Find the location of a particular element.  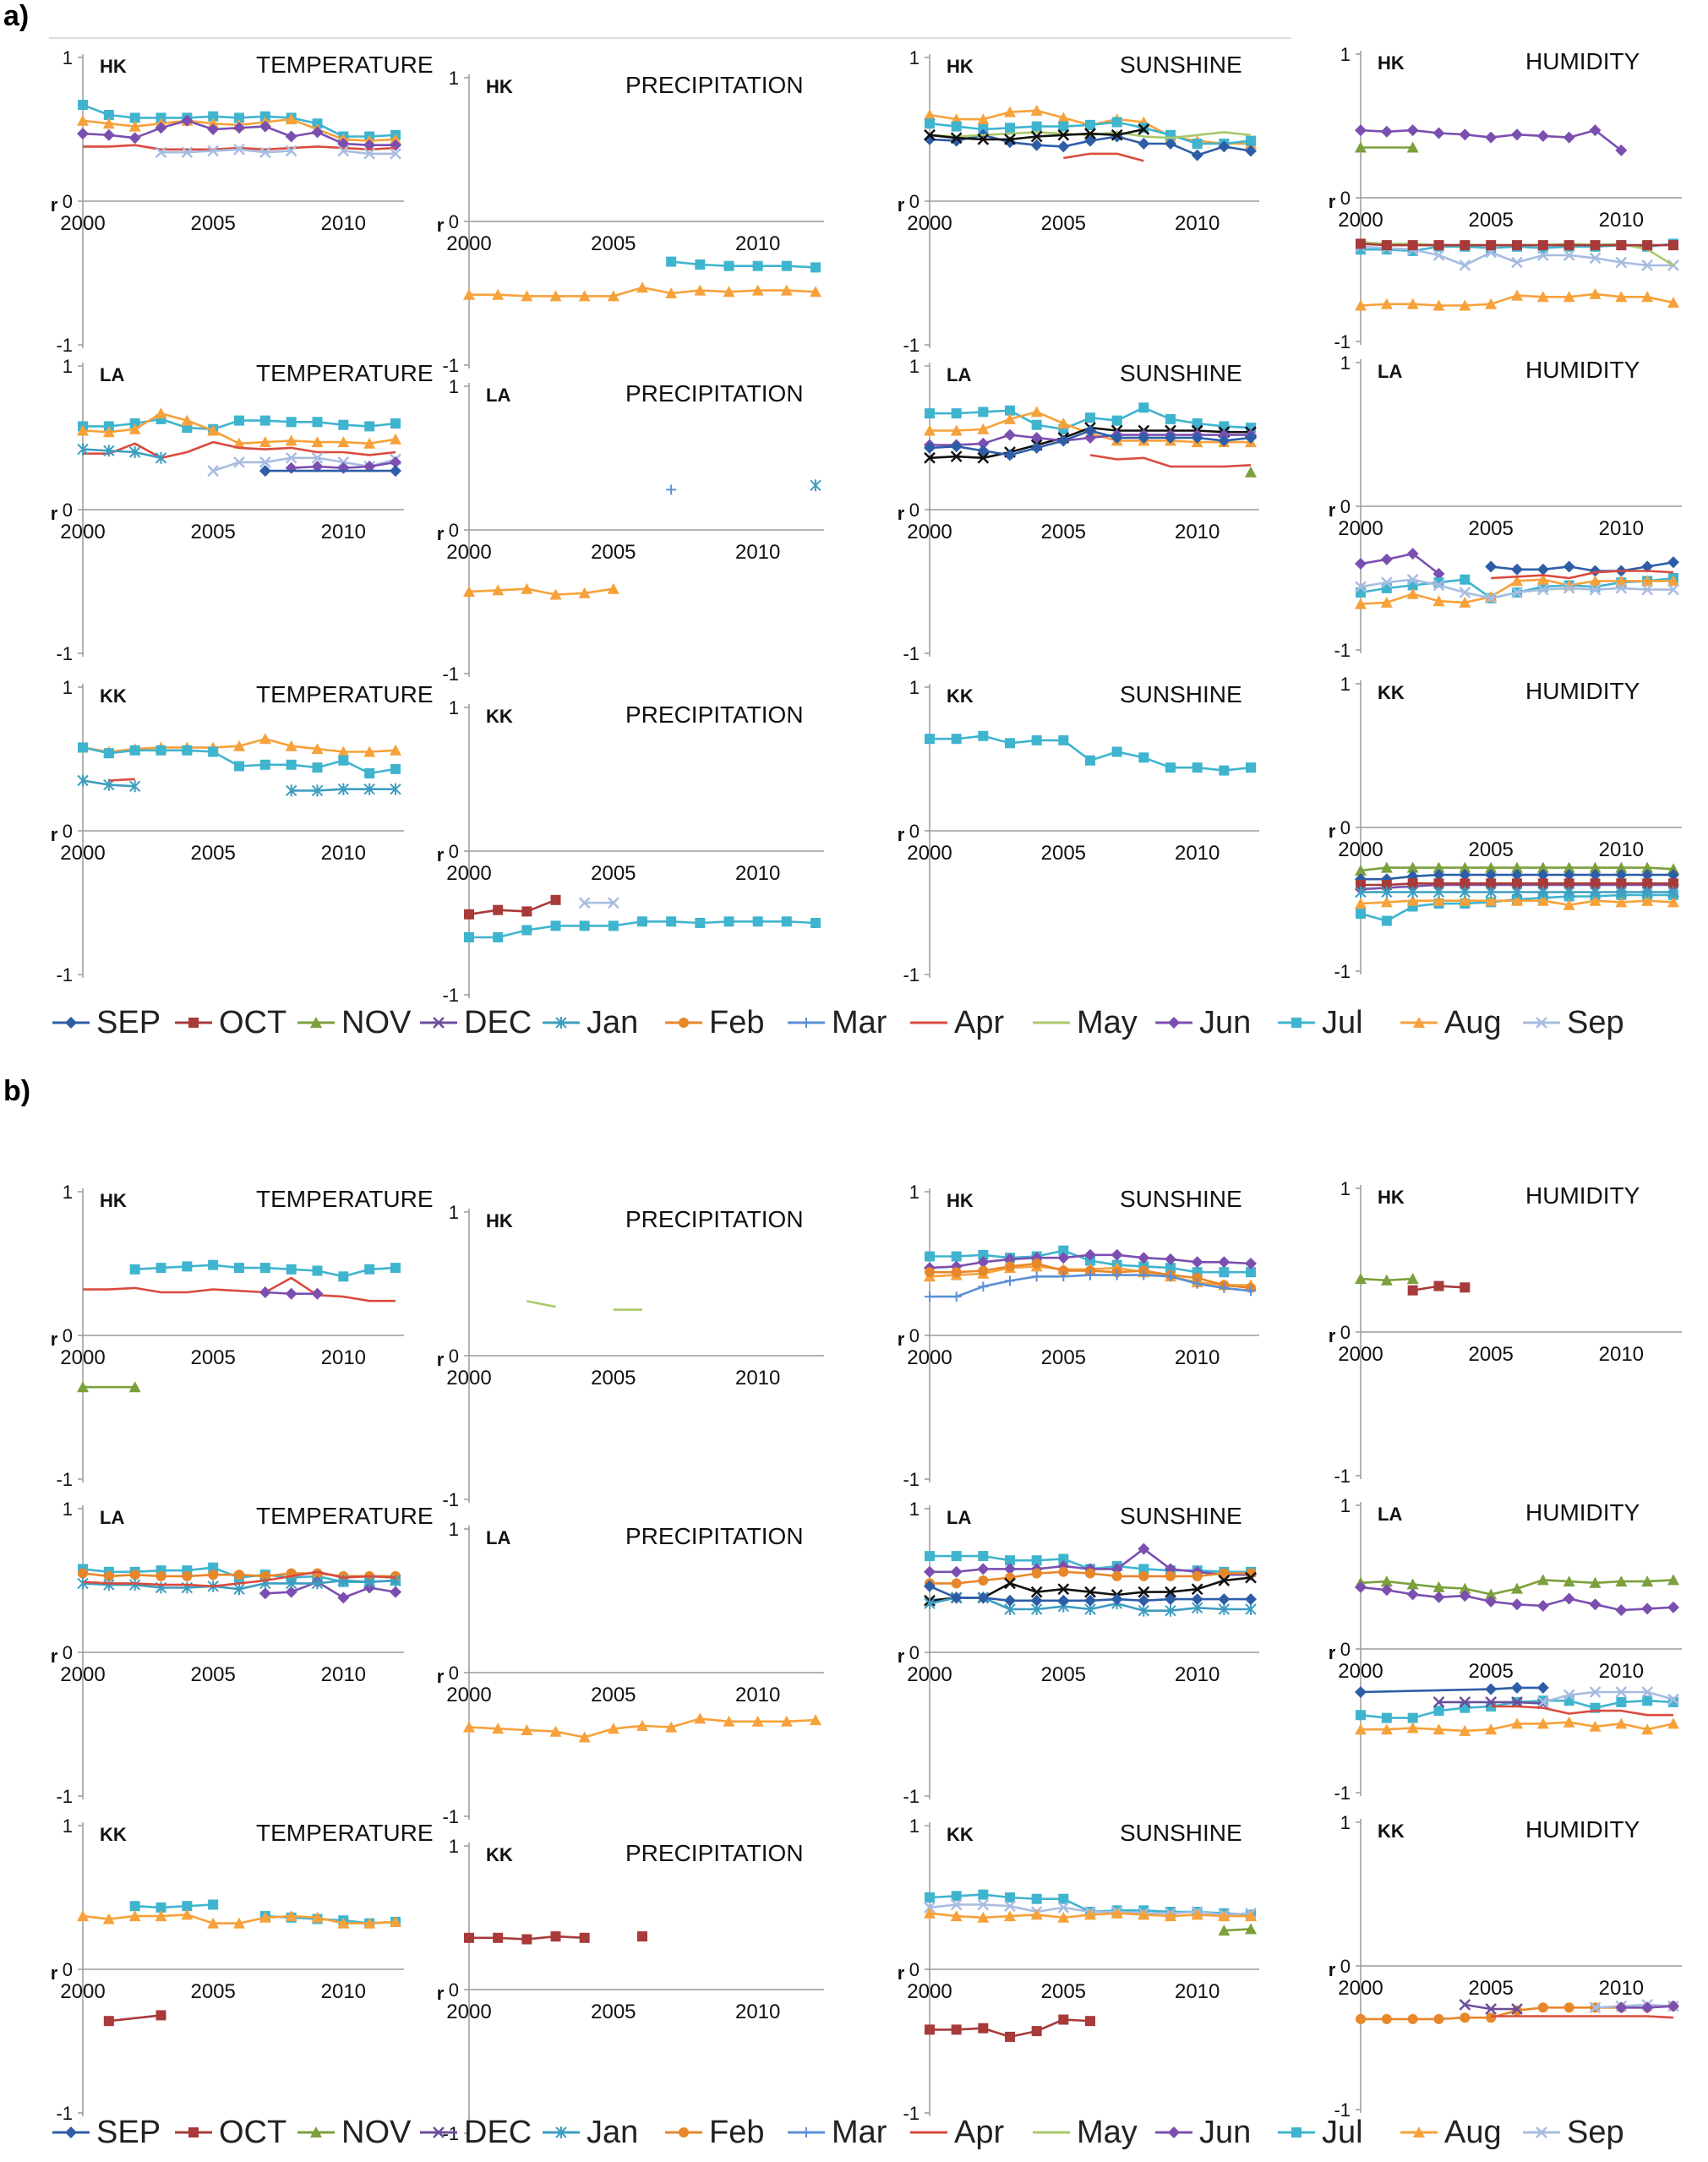

chart-b-kk-temperature: 1 0 -1 2000 2005 2010 r KK TEMPERATURE is located at coordinates (242, 1970).